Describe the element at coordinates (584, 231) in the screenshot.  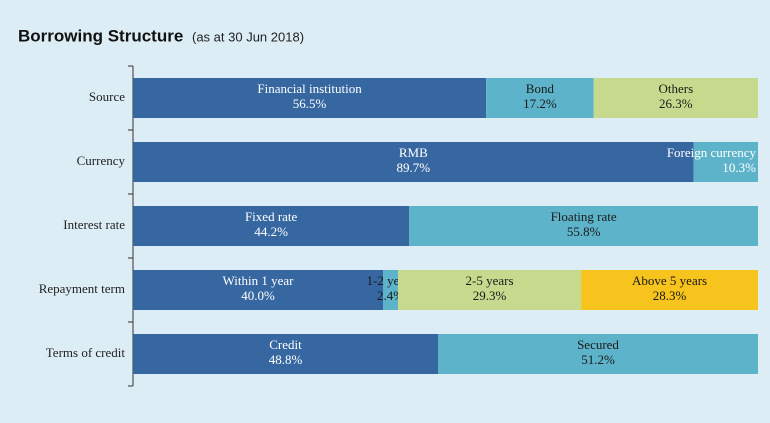
I see `segment-value-label: 55.8%` at that location.